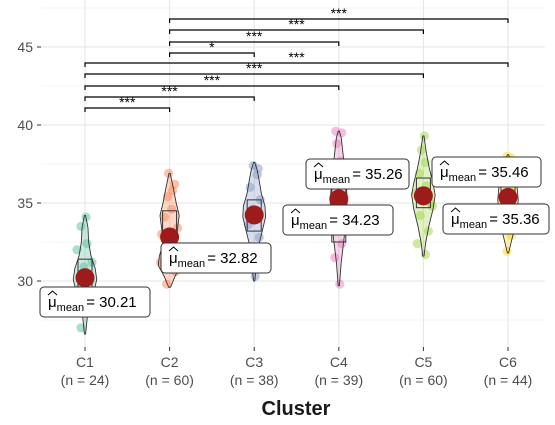  What do you see at coordinates (25, 203) in the screenshot?
I see `y-tick-label: 35` at bounding box center [25, 203].